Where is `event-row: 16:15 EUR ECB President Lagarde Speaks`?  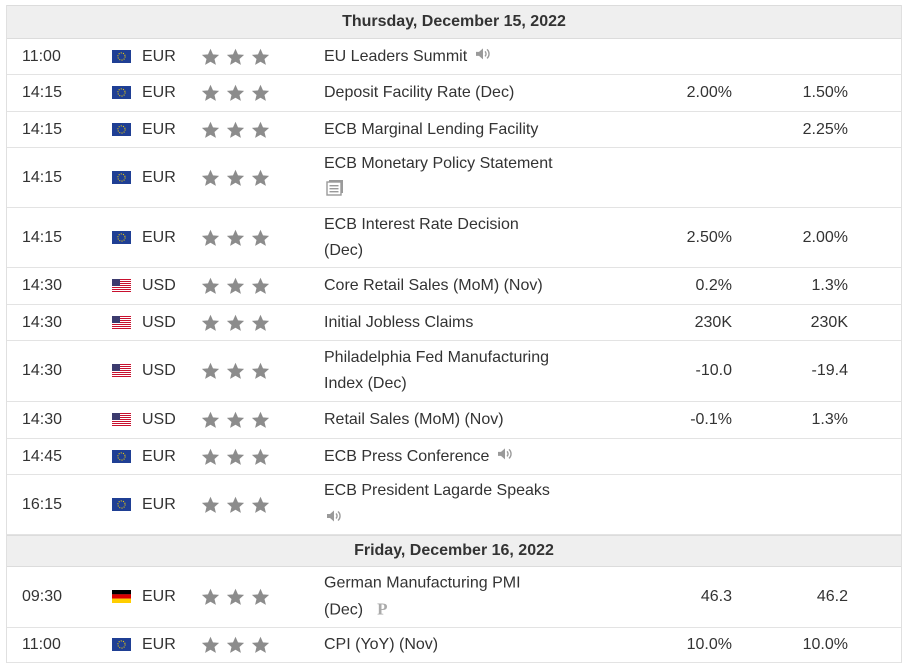 event-row: 16:15 EUR ECB President Lagarde Speaks is located at coordinates (454, 505).